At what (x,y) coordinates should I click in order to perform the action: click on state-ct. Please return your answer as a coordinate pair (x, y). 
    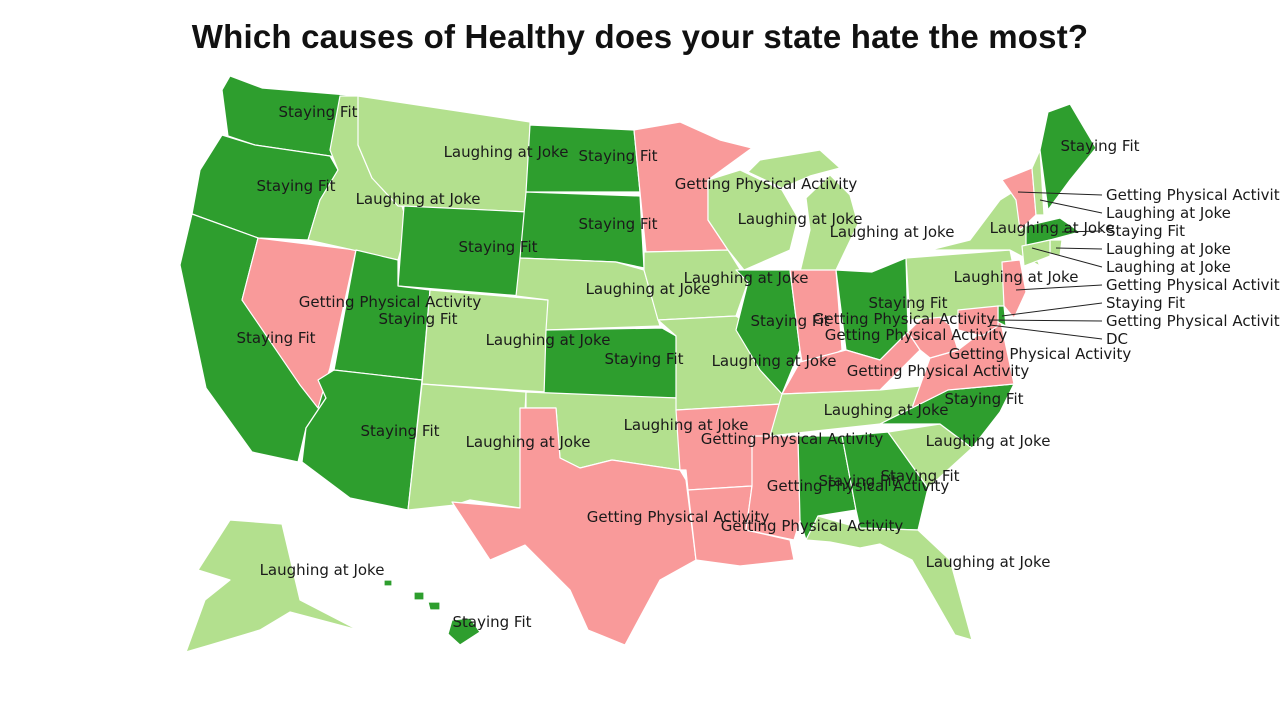
    Looking at the image, I should click on (1036, 253).